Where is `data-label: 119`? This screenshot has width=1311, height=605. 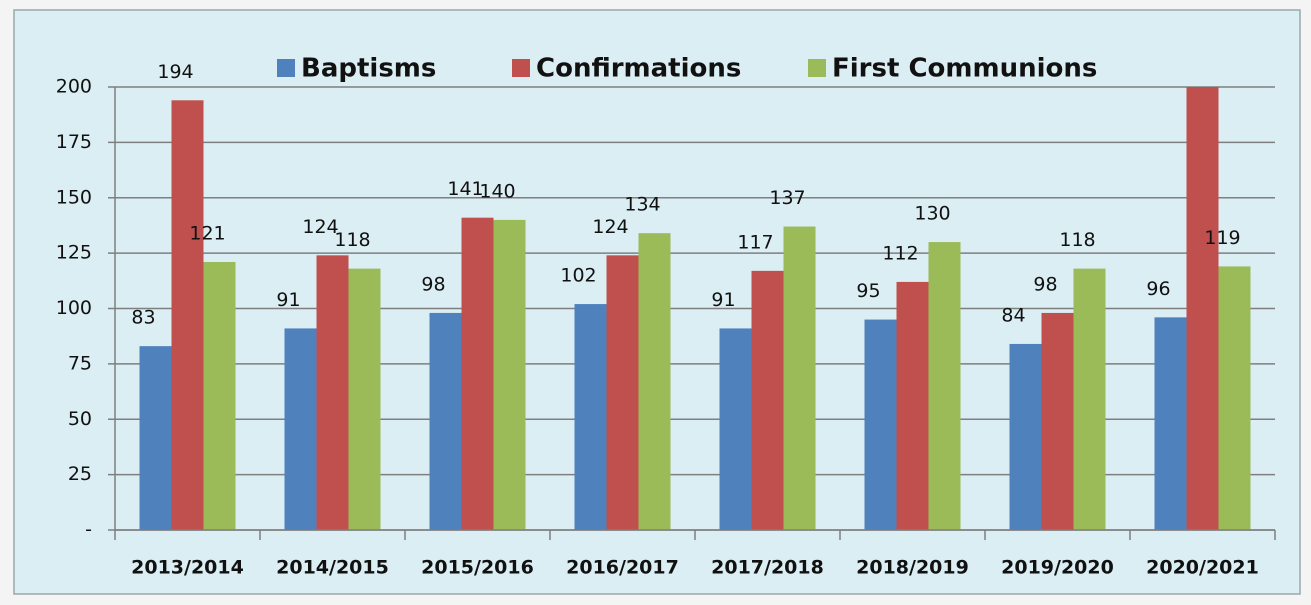
data-label: 119 is located at coordinates (1222, 238).